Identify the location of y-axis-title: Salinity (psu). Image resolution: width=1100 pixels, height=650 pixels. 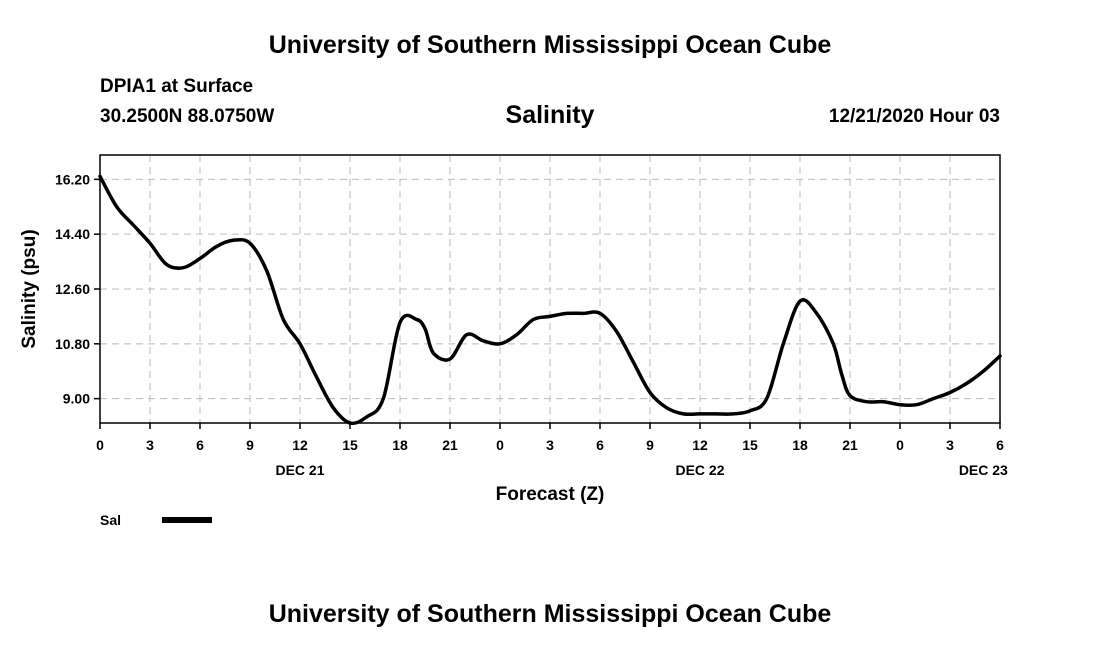
(29, 288).